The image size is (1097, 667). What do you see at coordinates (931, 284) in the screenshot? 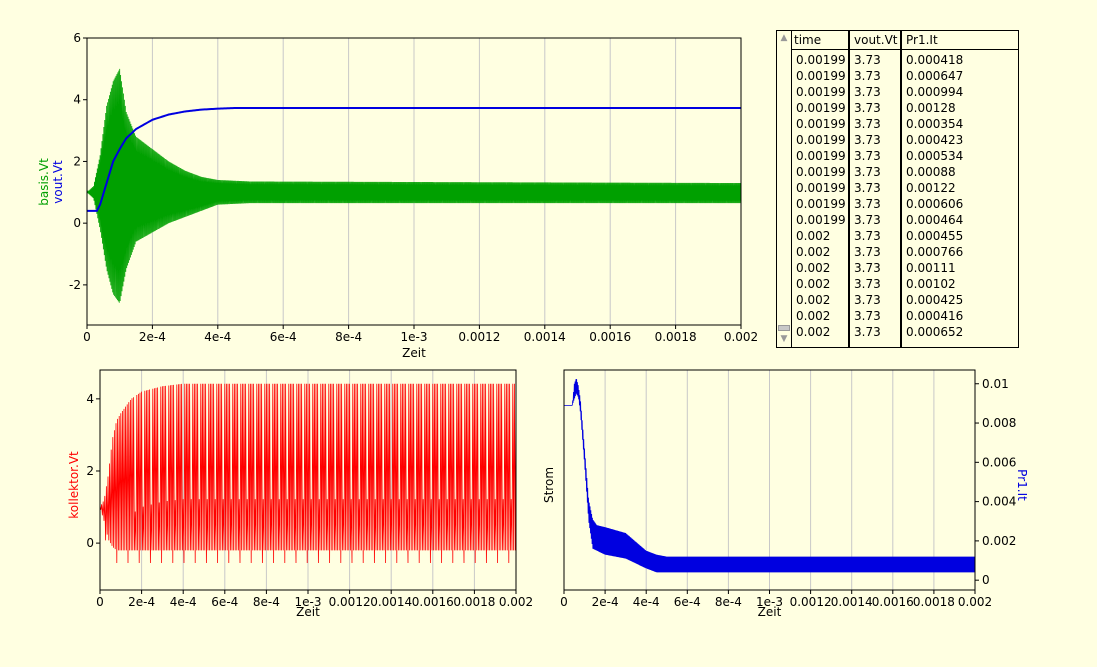
I see `table-cell: 0.00102` at bounding box center [931, 284].